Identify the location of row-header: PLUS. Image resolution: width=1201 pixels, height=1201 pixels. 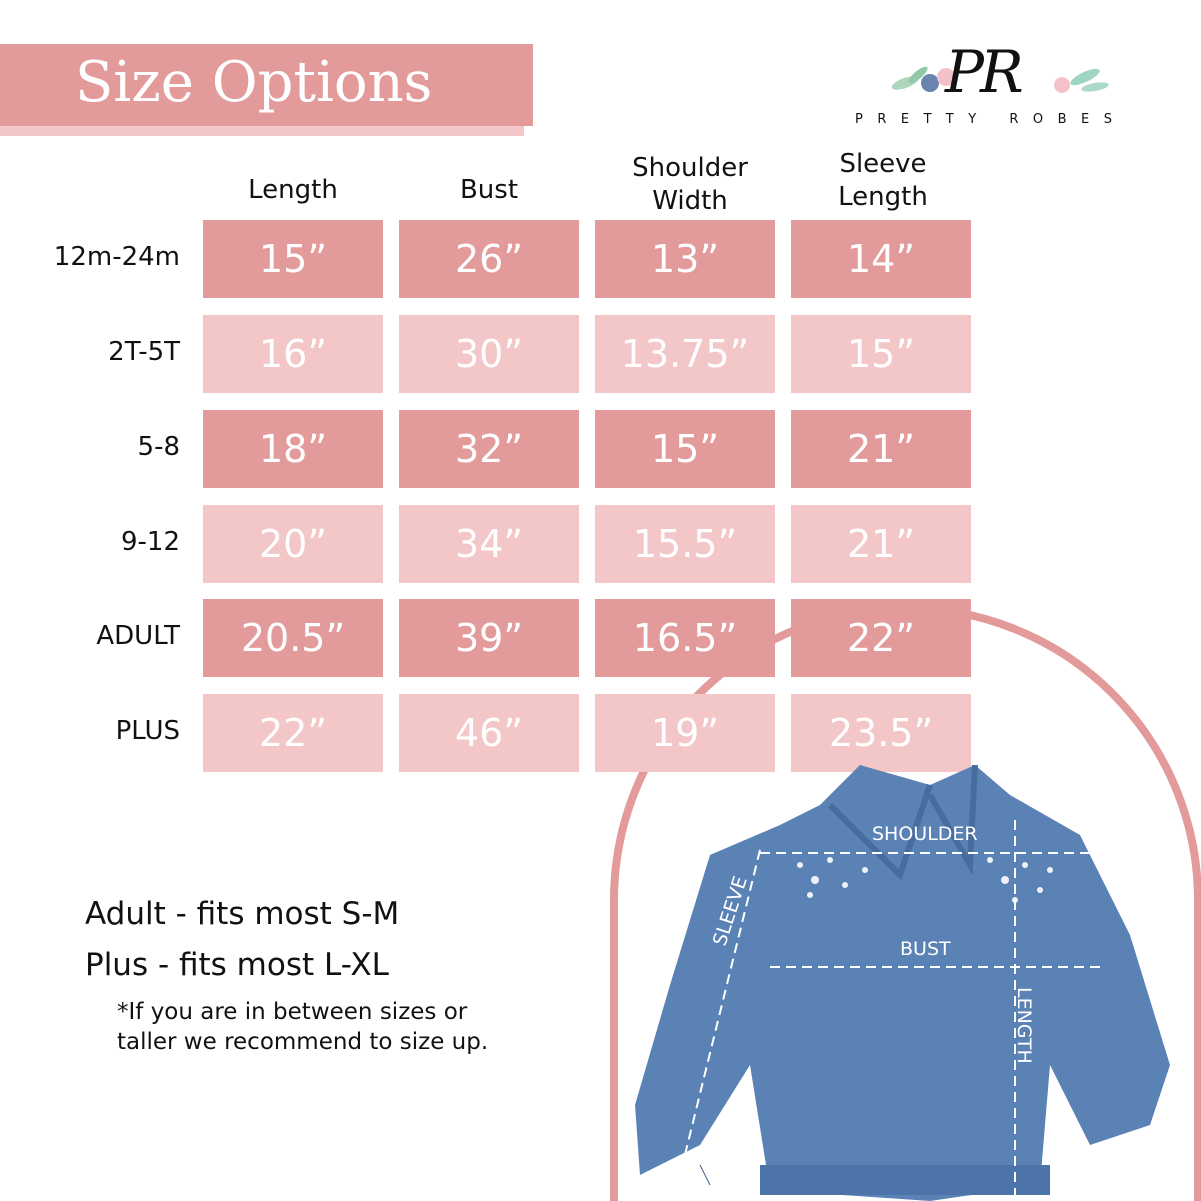
(147, 731).